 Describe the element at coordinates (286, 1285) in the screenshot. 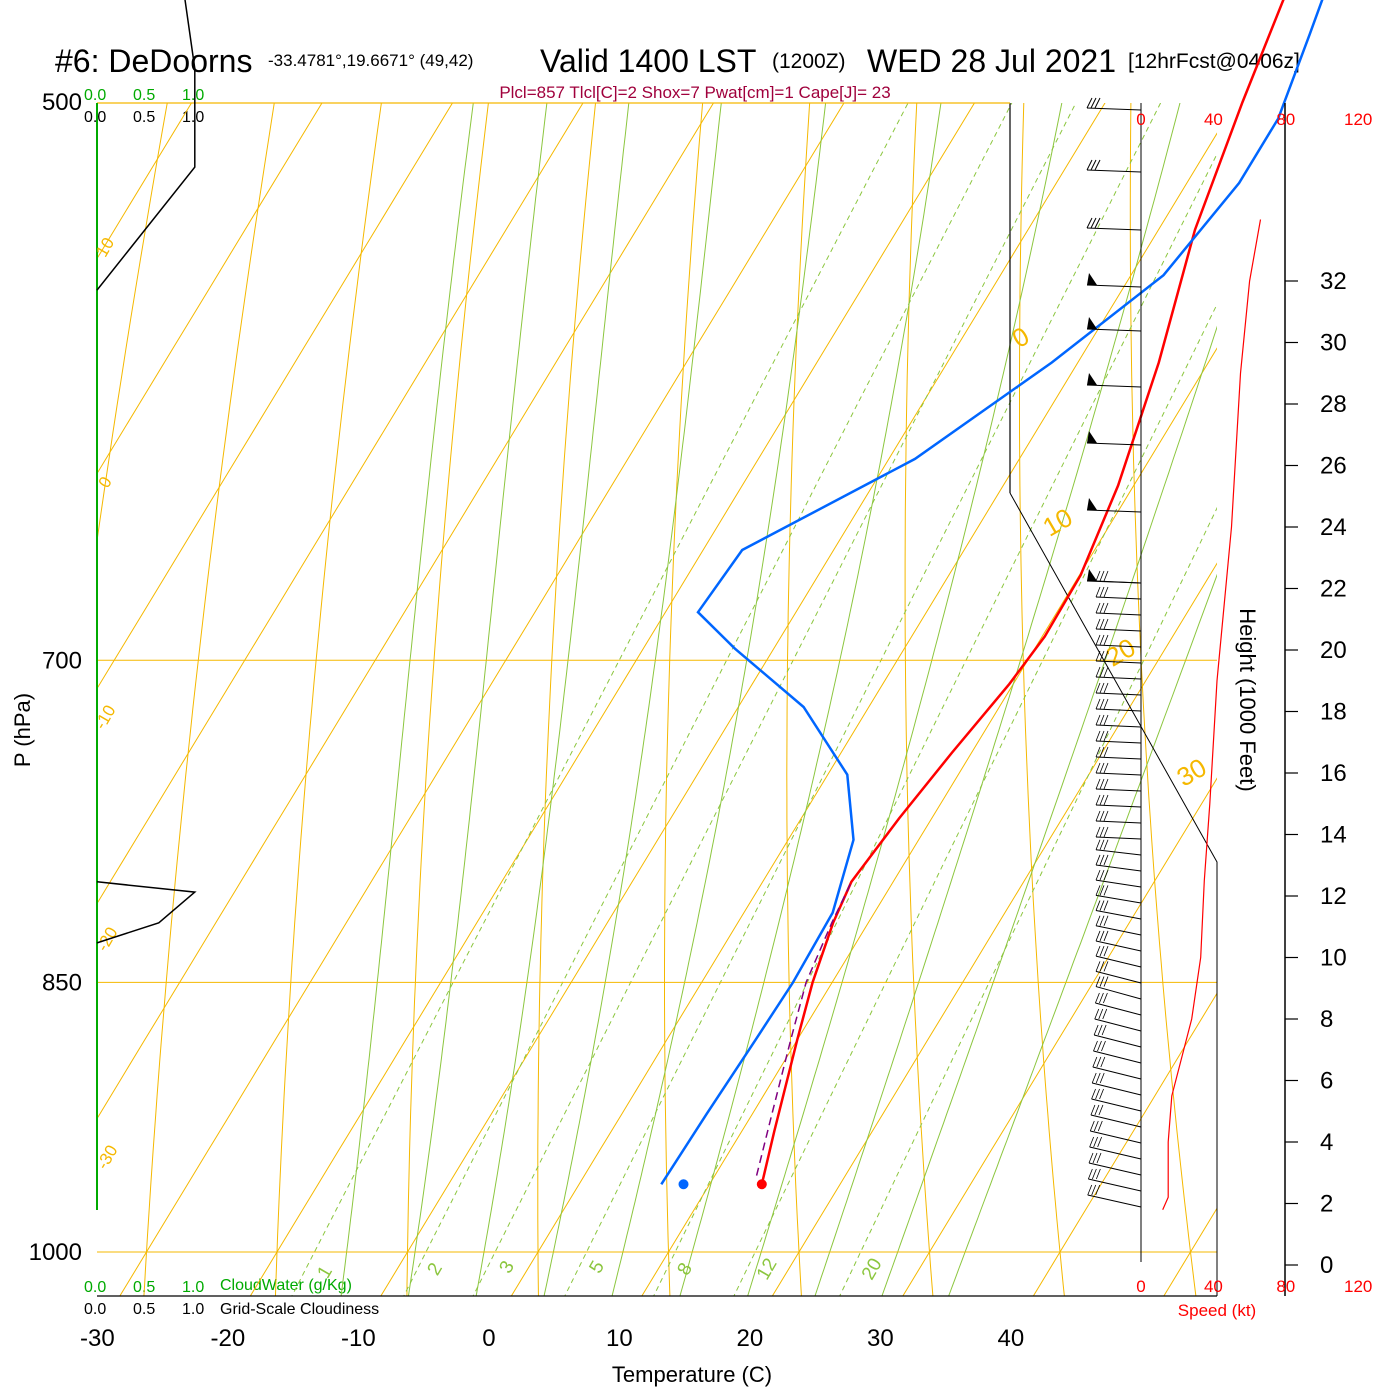

I see `cloudwater-label: CloudWater (g/Kg)` at that location.